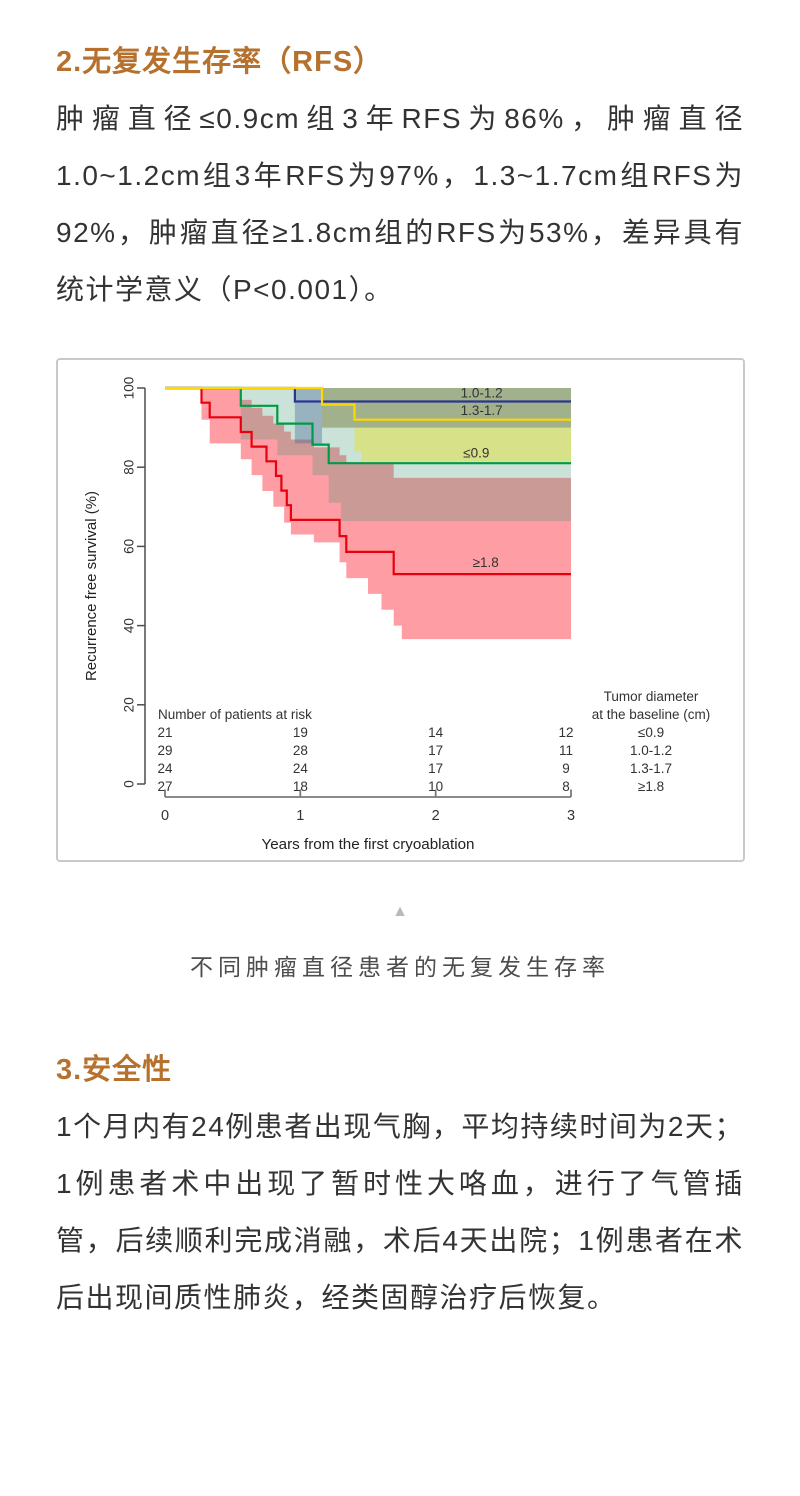  Describe the element at coordinates (566, 786) in the screenshot. I see `svg-text: 8` at that location.